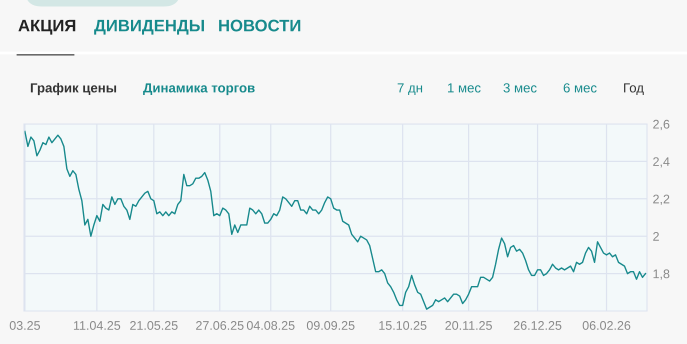 The height and width of the screenshot is (344, 687). Describe the element at coordinates (73, 89) in the screenshot. I see `text: График цены` at that location.